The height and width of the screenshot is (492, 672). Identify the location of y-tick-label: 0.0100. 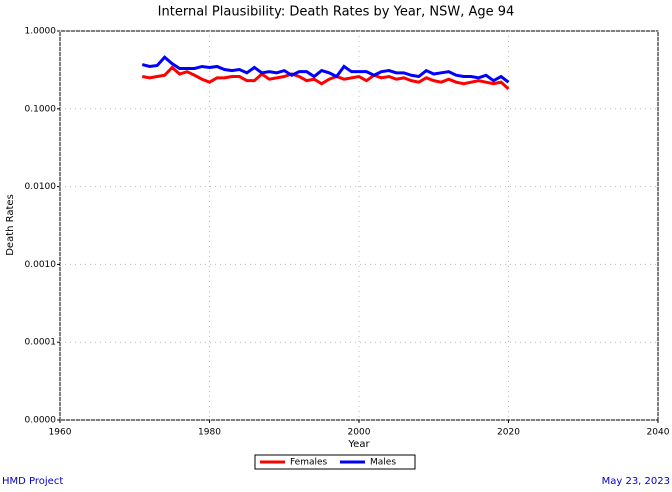
(41, 187).